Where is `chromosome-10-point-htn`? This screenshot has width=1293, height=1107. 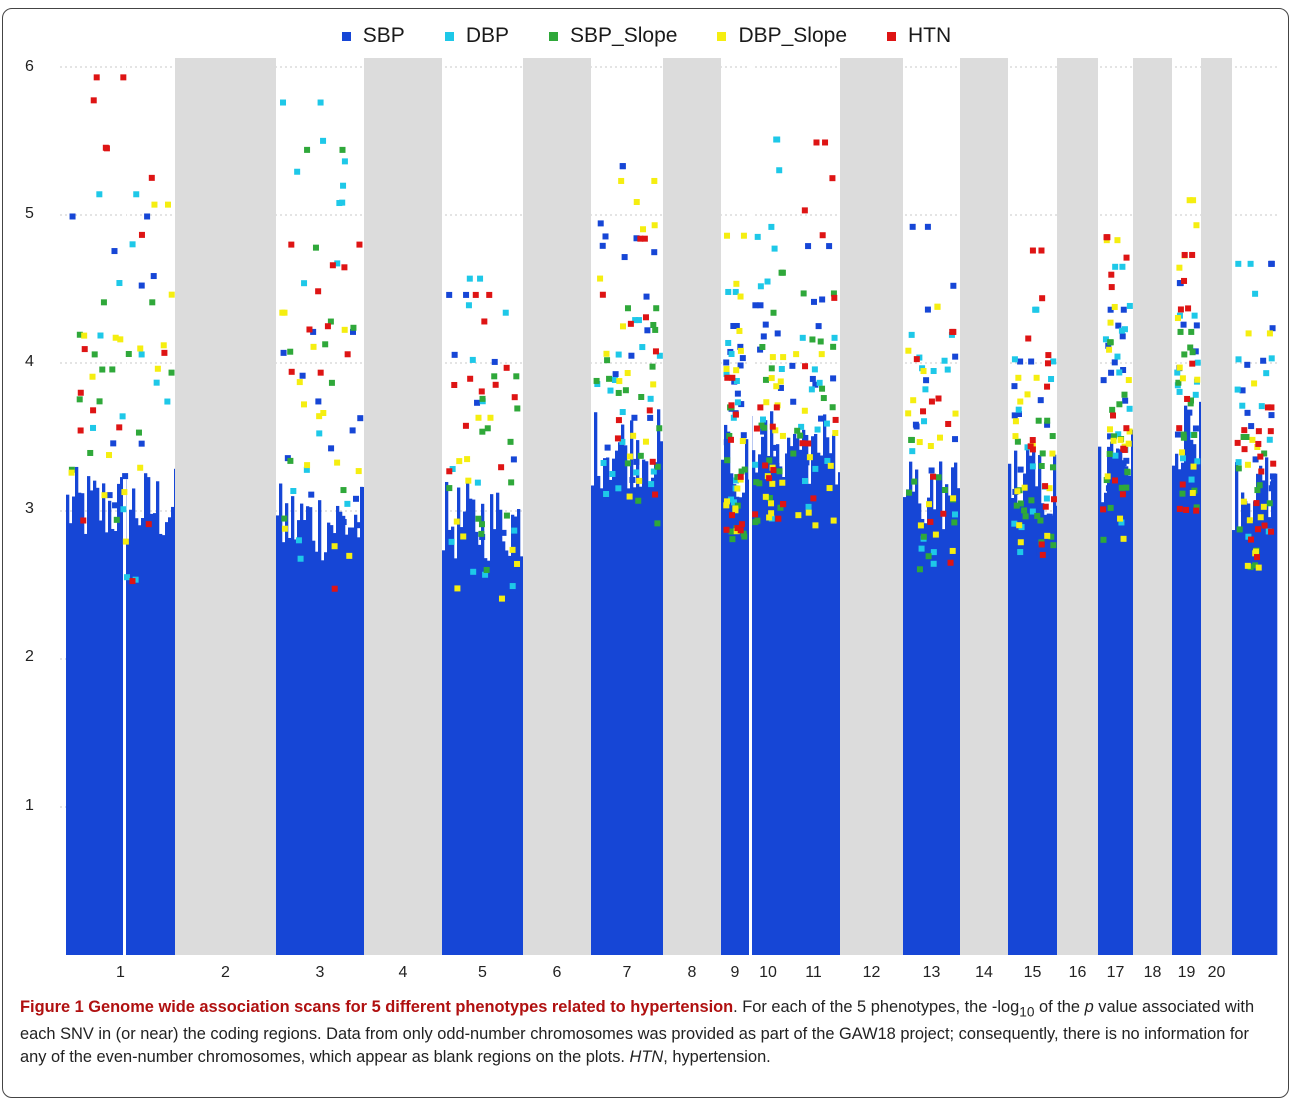
chromosome-10-point-htn is located at coordinates (756, 428).